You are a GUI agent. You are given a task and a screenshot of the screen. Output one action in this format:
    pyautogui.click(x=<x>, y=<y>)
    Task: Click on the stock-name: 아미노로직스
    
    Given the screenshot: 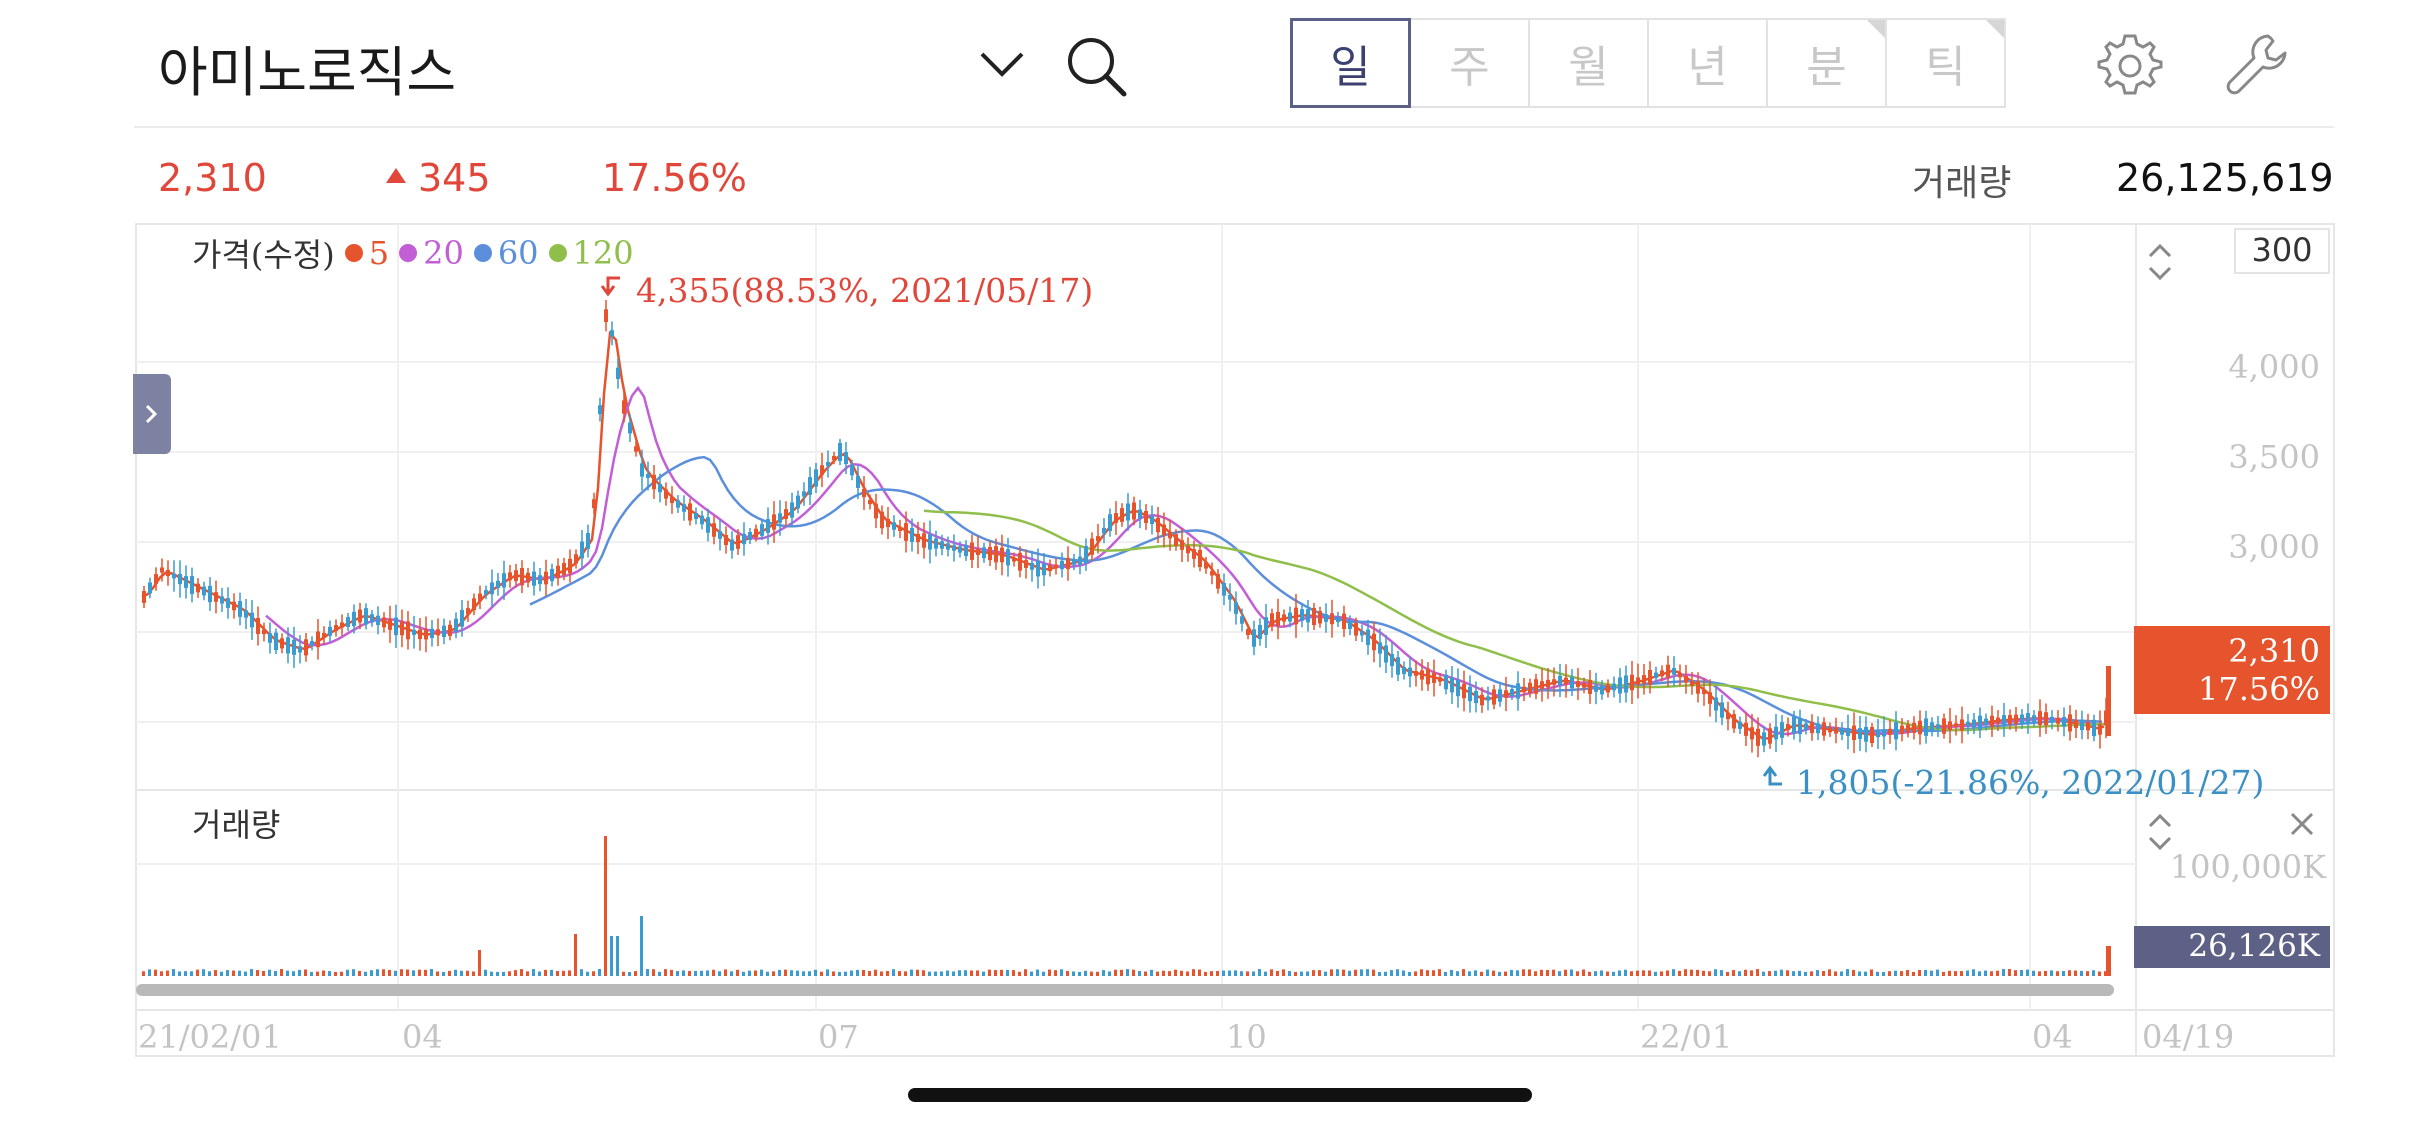 What is the action you would take?
    pyautogui.click(x=307, y=72)
    